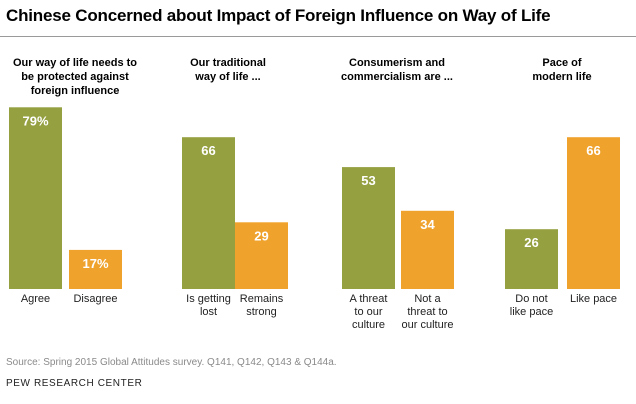  Describe the element at coordinates (531, 259) in the screenshot. I see `bar-panel-4-first` at that location.